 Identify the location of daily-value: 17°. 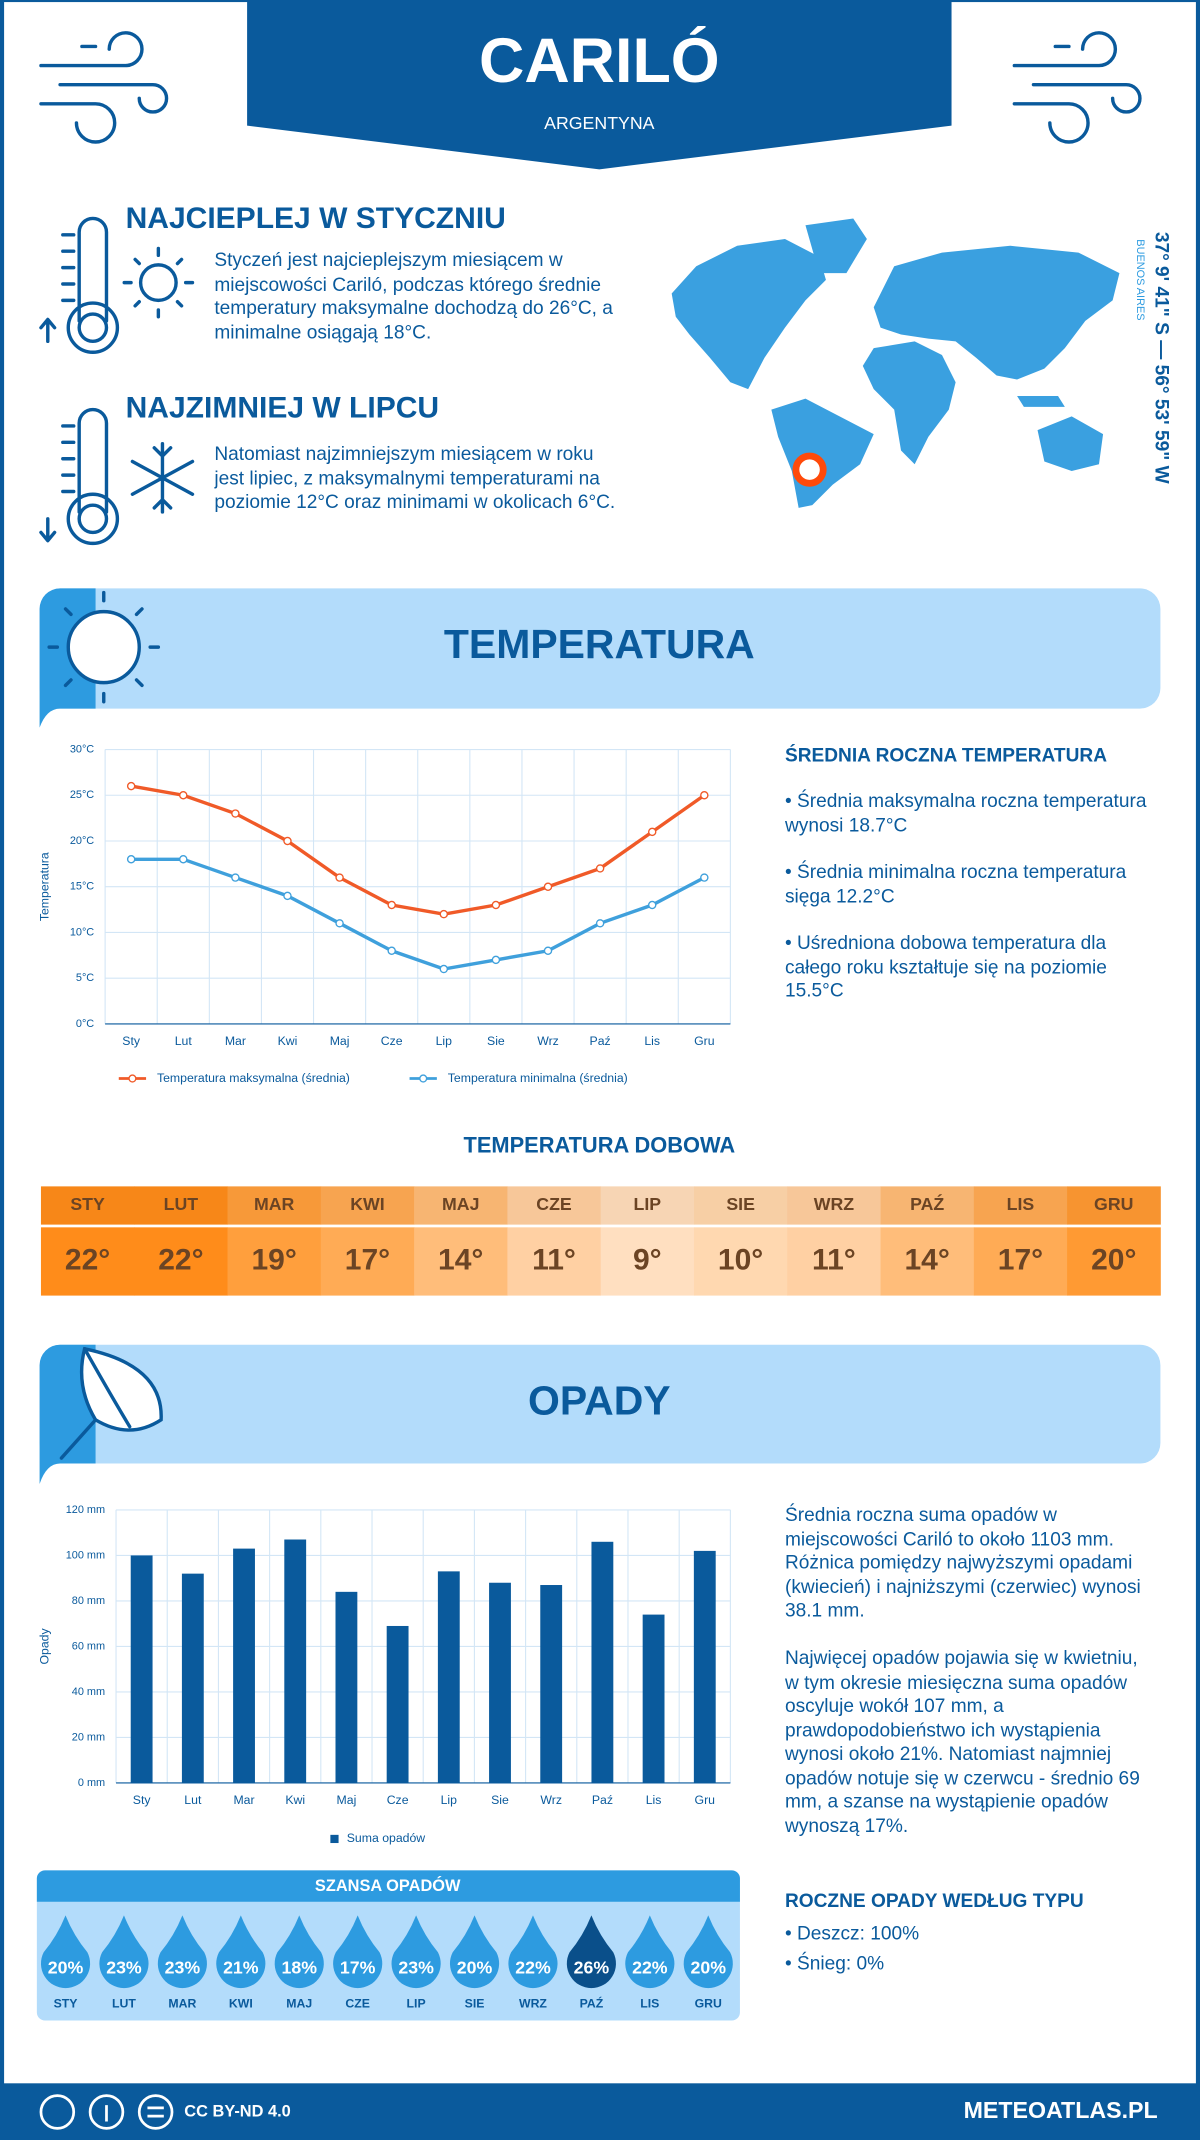
(1020, 1259).